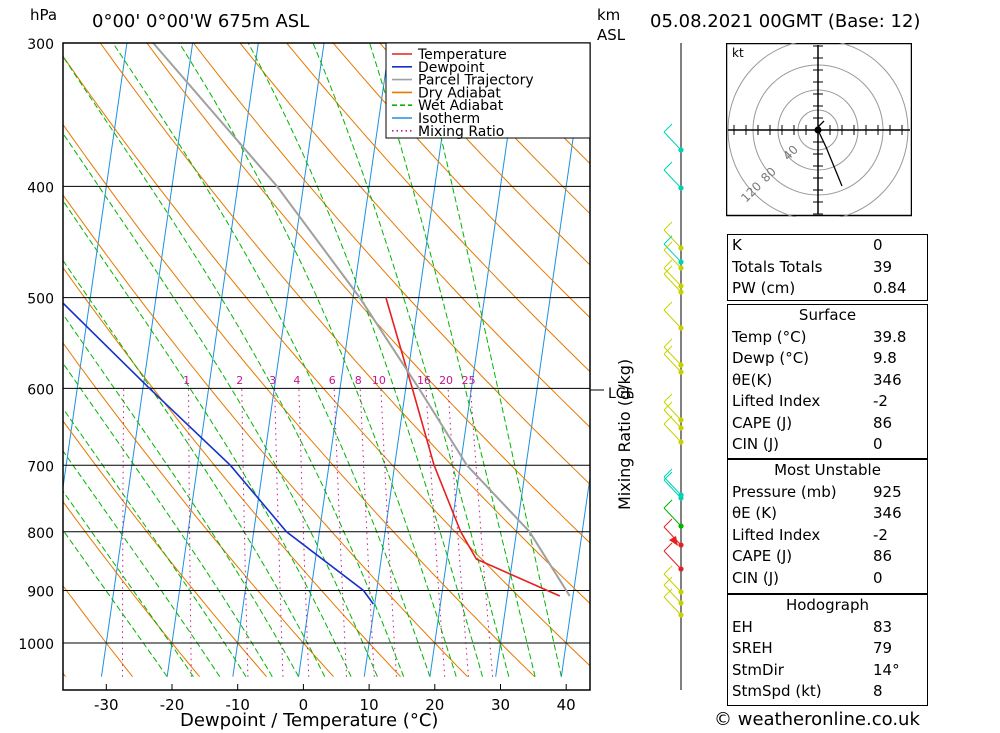  Describe the element at coordinates (358, 380) in the screenshot. I see `mixing-ratio-label: 8` at that location.